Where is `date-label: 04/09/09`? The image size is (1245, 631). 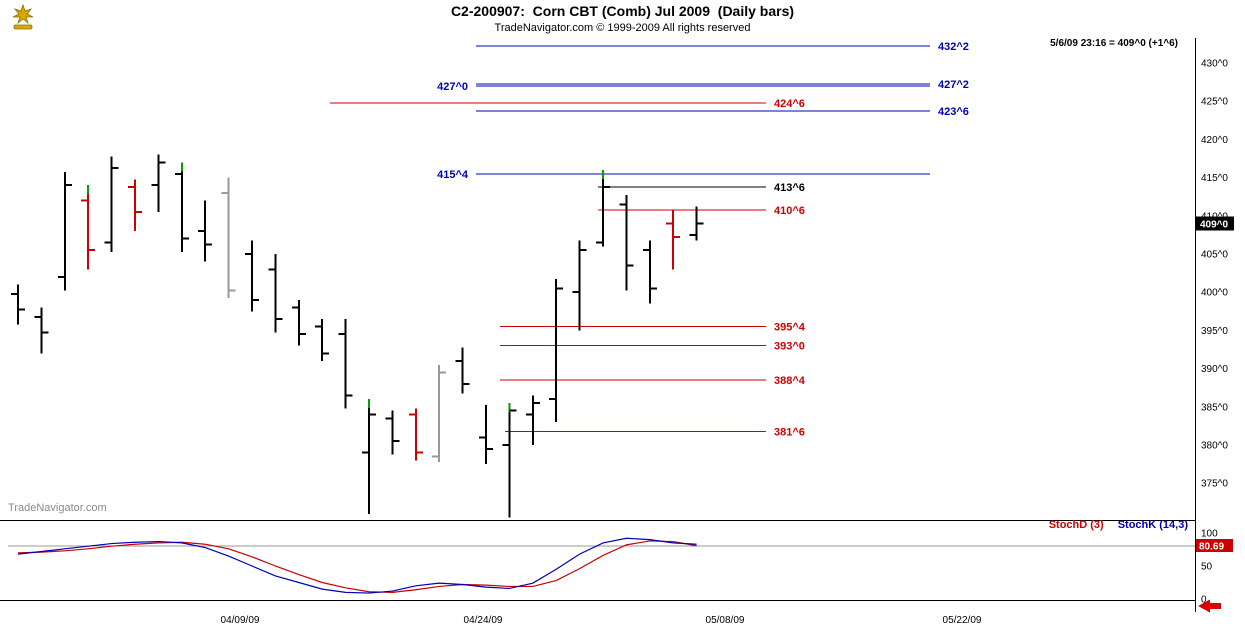 date-label: 04/09/09 is located at coordinates (240, 620).